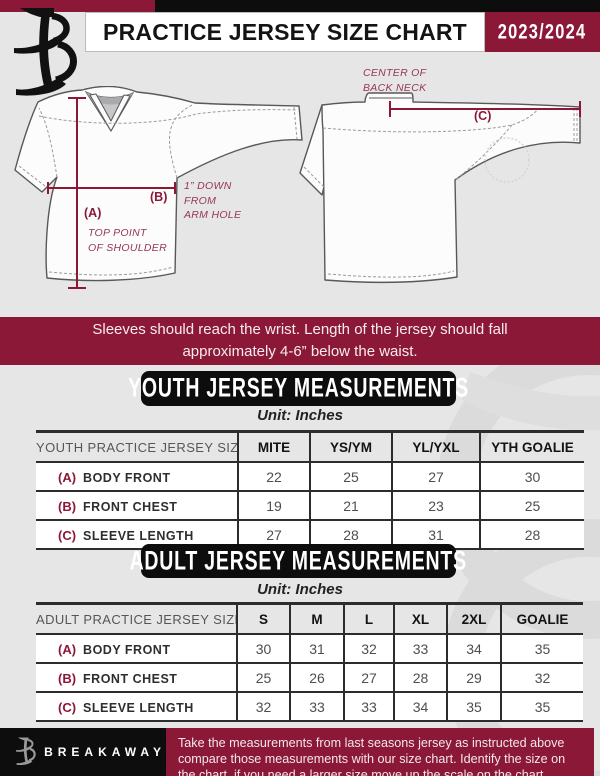 Image resolution: width=600 pixels, height=776 pixels. I want to click on annotation-b-tag: (B), so click(159, 197).